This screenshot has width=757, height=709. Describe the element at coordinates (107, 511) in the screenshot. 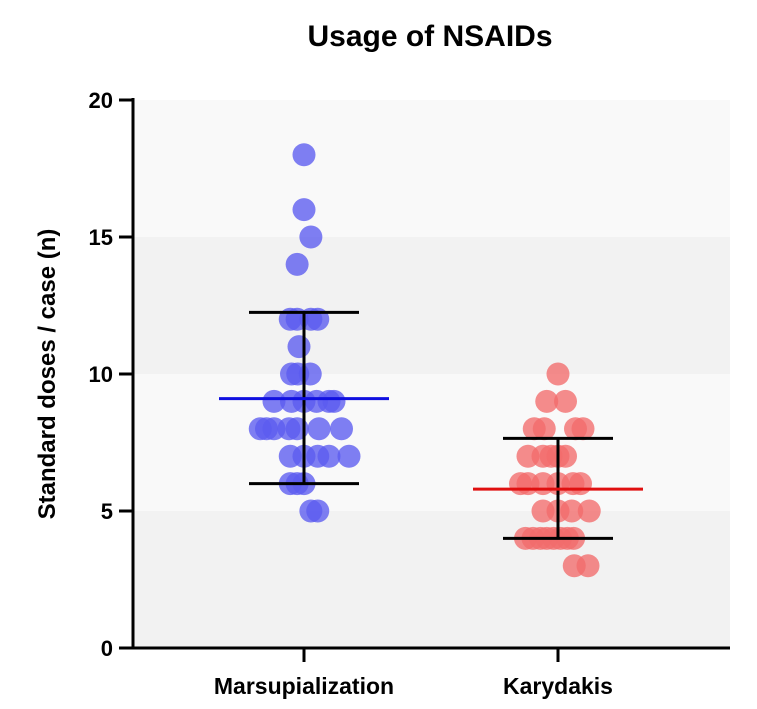

I see `y-tick-label: 5` at that location.